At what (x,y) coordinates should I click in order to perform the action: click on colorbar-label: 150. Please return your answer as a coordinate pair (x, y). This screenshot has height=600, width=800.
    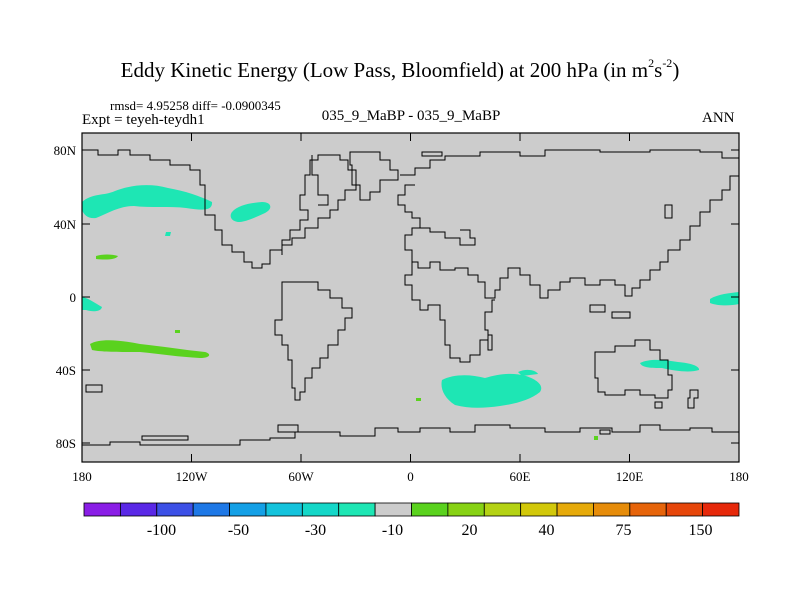
    Looking at the image, I should click on (701, 530).